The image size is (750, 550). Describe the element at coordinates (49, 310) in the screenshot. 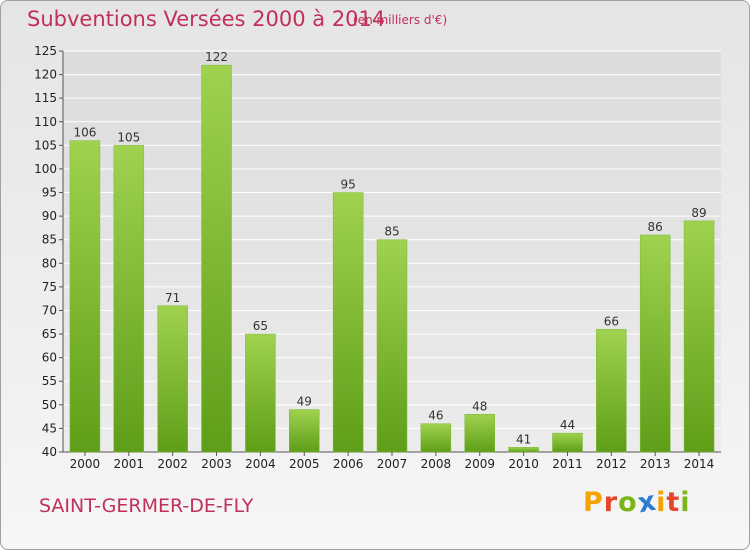

I see `y-tick-label: 70` at that location.